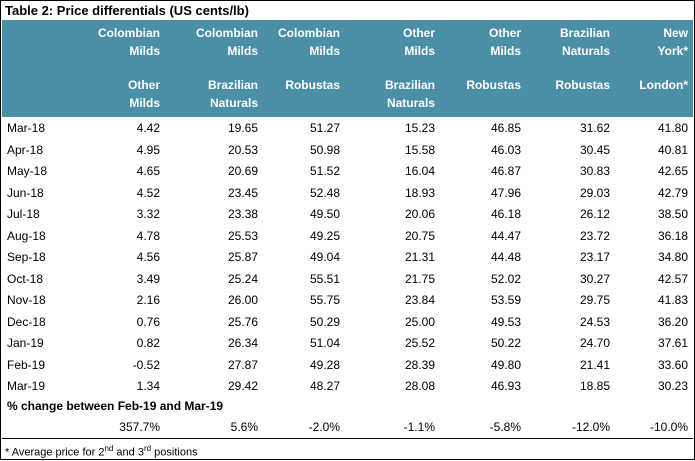 The width and height of the screenshot is (695, 461). What do you see at coordinates (419, 321) in the screenshot?
I see `table-cell: 25.00` at bounding box center [419, 321].